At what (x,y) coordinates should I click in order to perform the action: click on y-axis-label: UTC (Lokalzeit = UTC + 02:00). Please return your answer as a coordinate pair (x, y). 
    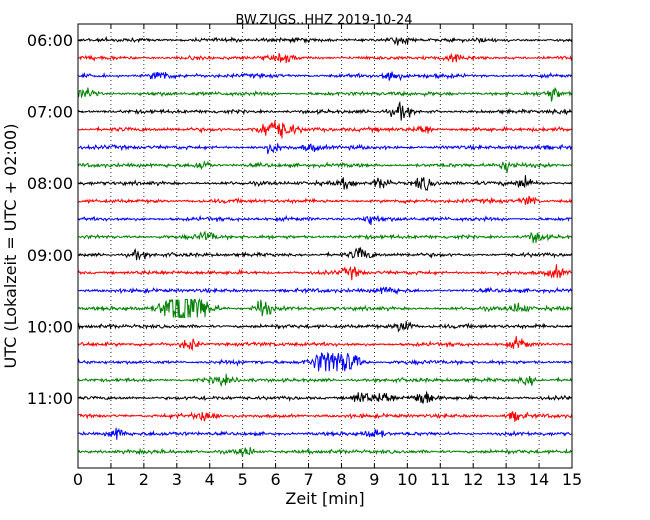
    Looking at the image, I should click on (10, 246).